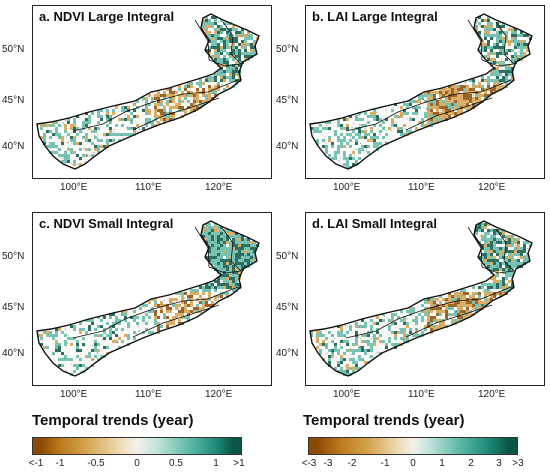  What do you see at coordinates (219, 394) in the screenshot?
I see `lon-tick-120-c: 120°E` at bounding box center [219, 394].